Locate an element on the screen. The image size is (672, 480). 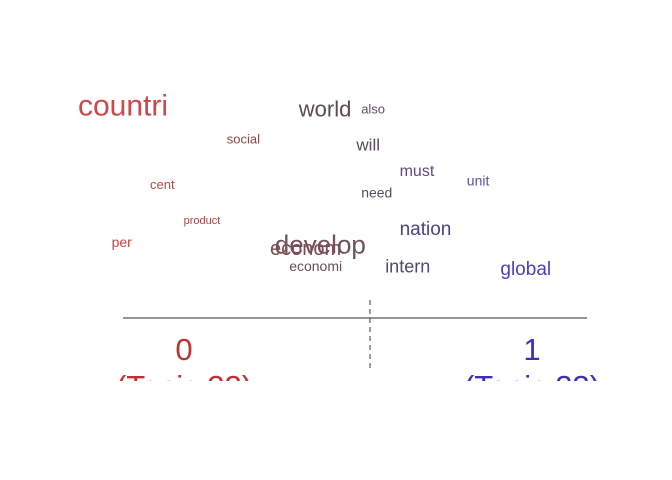
axis-tick-label-1: 1 is located at coordinates (531, 349).